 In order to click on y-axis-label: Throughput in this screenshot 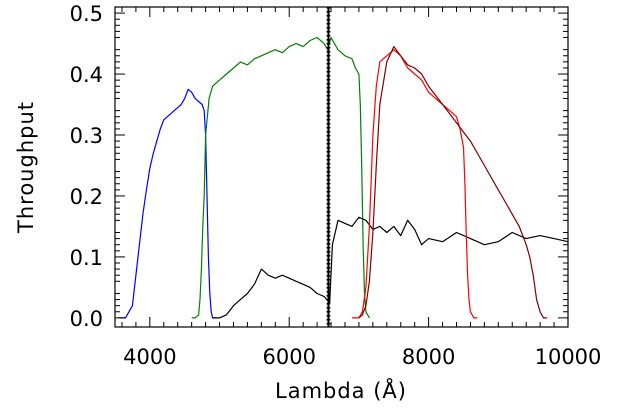, I will do `click(26, 167)`.